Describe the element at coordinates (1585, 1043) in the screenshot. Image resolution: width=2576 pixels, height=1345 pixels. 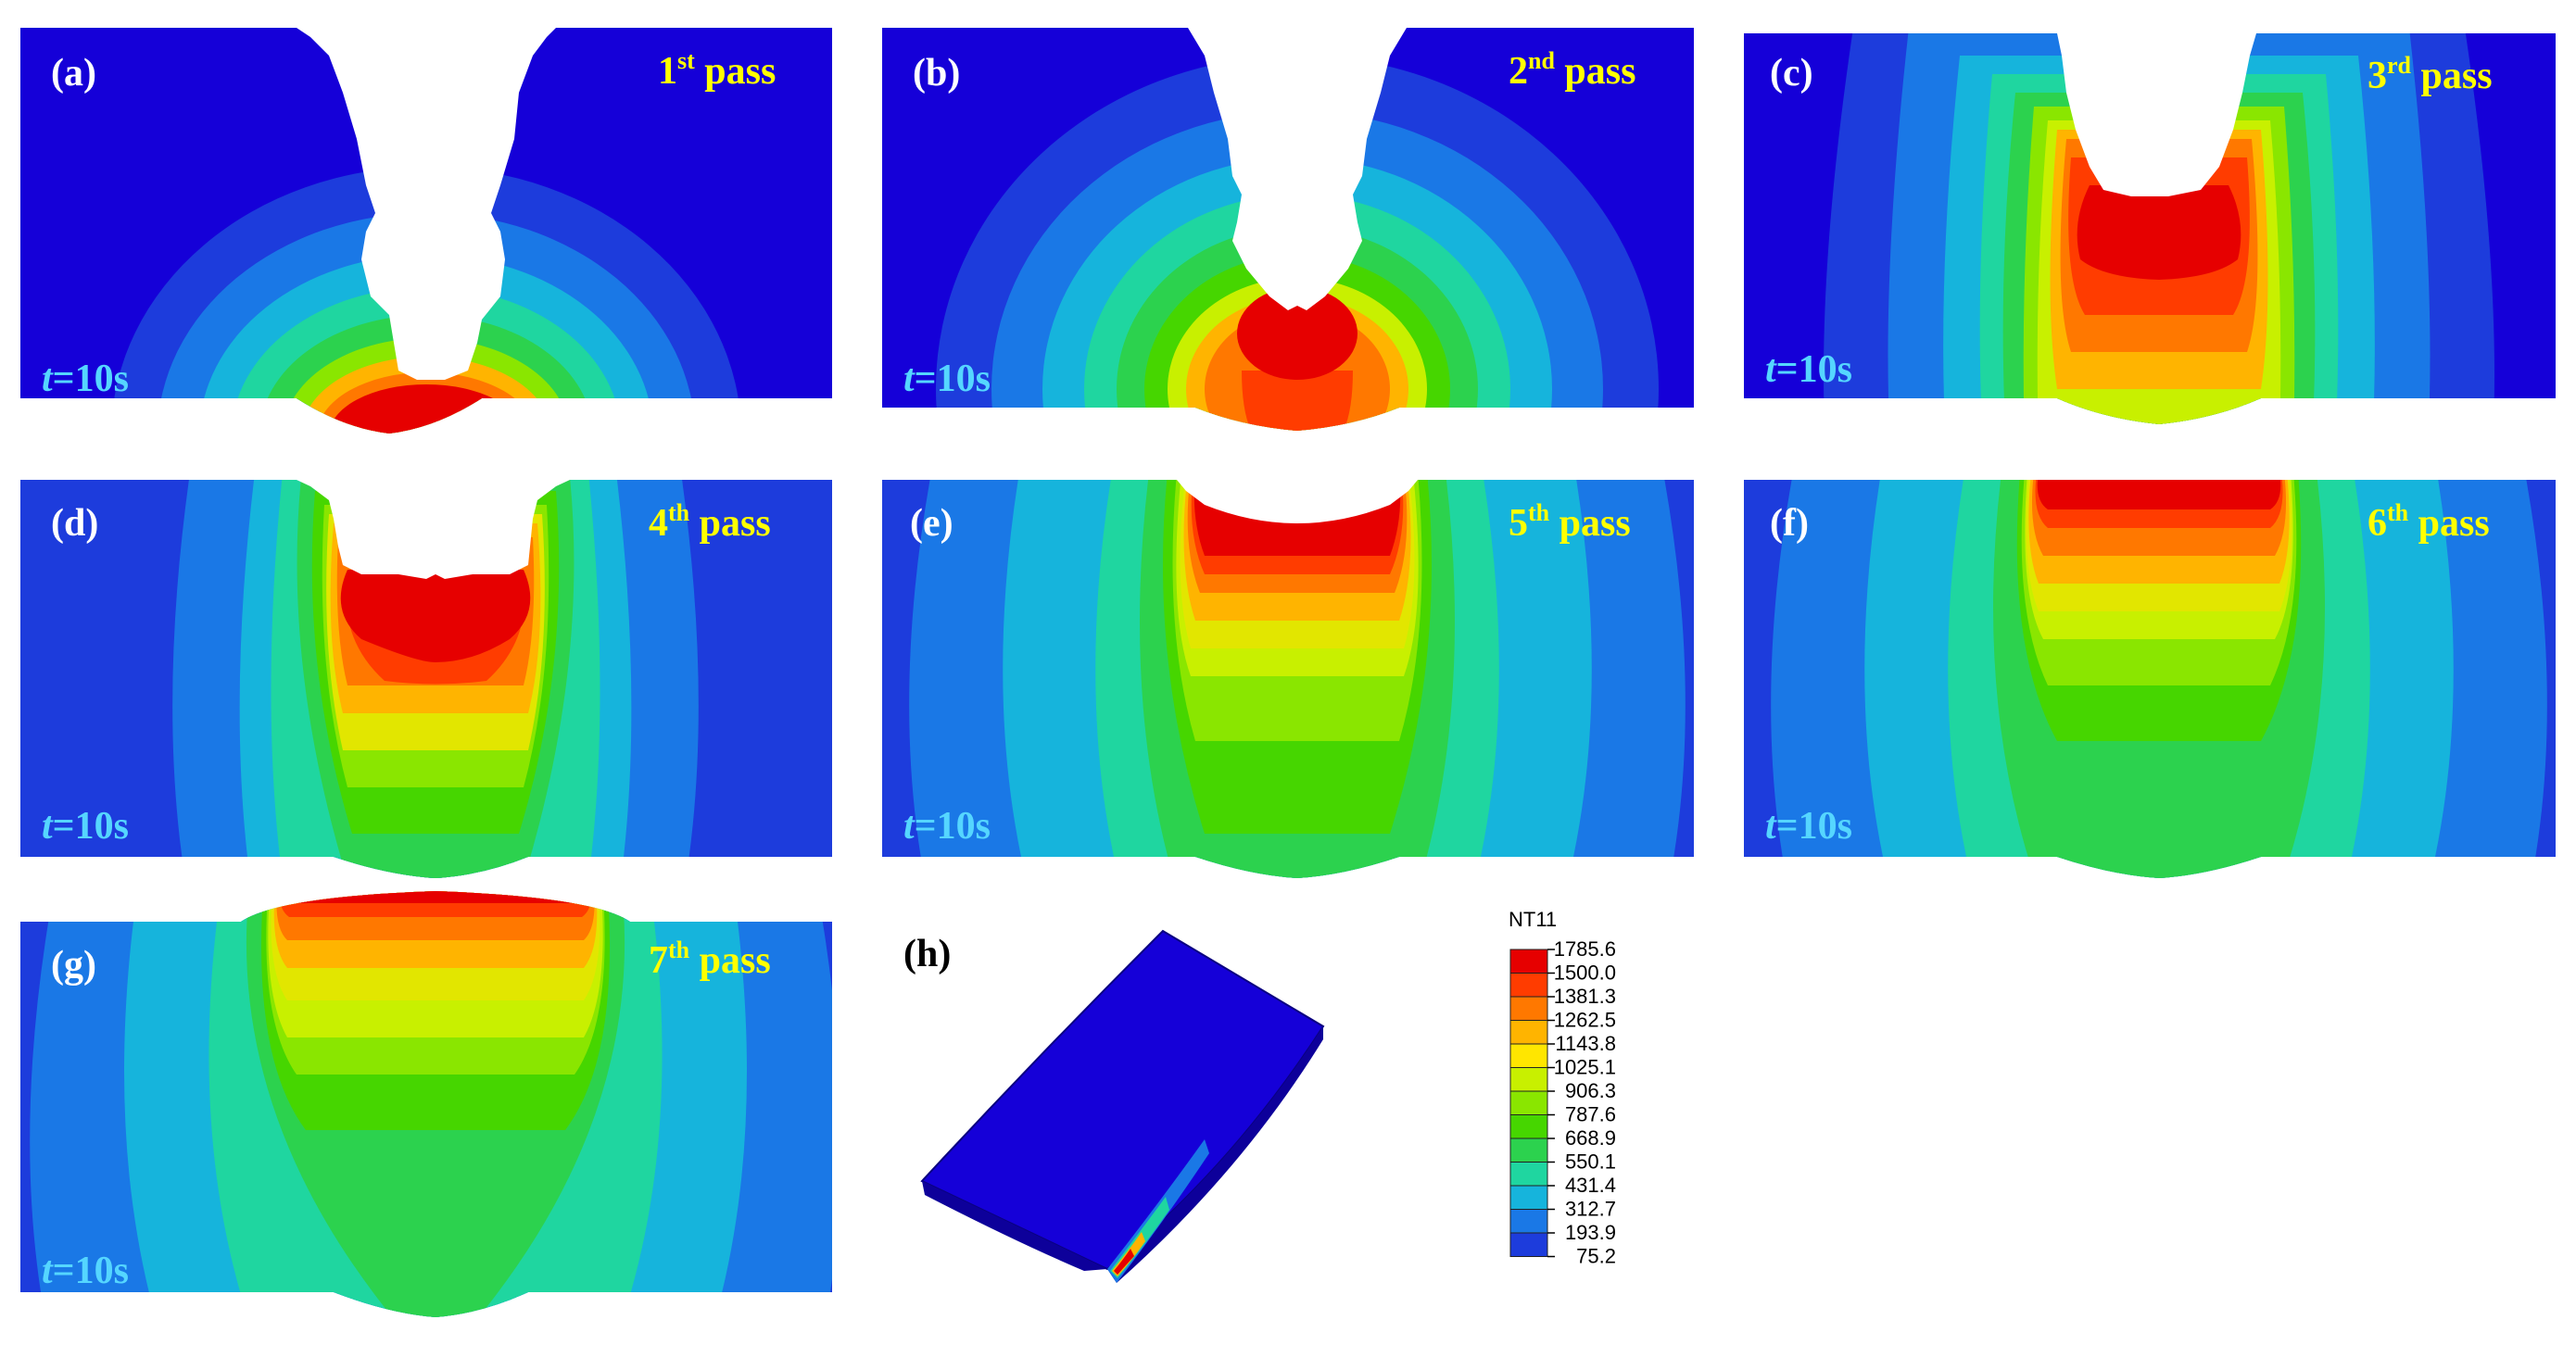
I see `legend-value: 1143.8` at that location.